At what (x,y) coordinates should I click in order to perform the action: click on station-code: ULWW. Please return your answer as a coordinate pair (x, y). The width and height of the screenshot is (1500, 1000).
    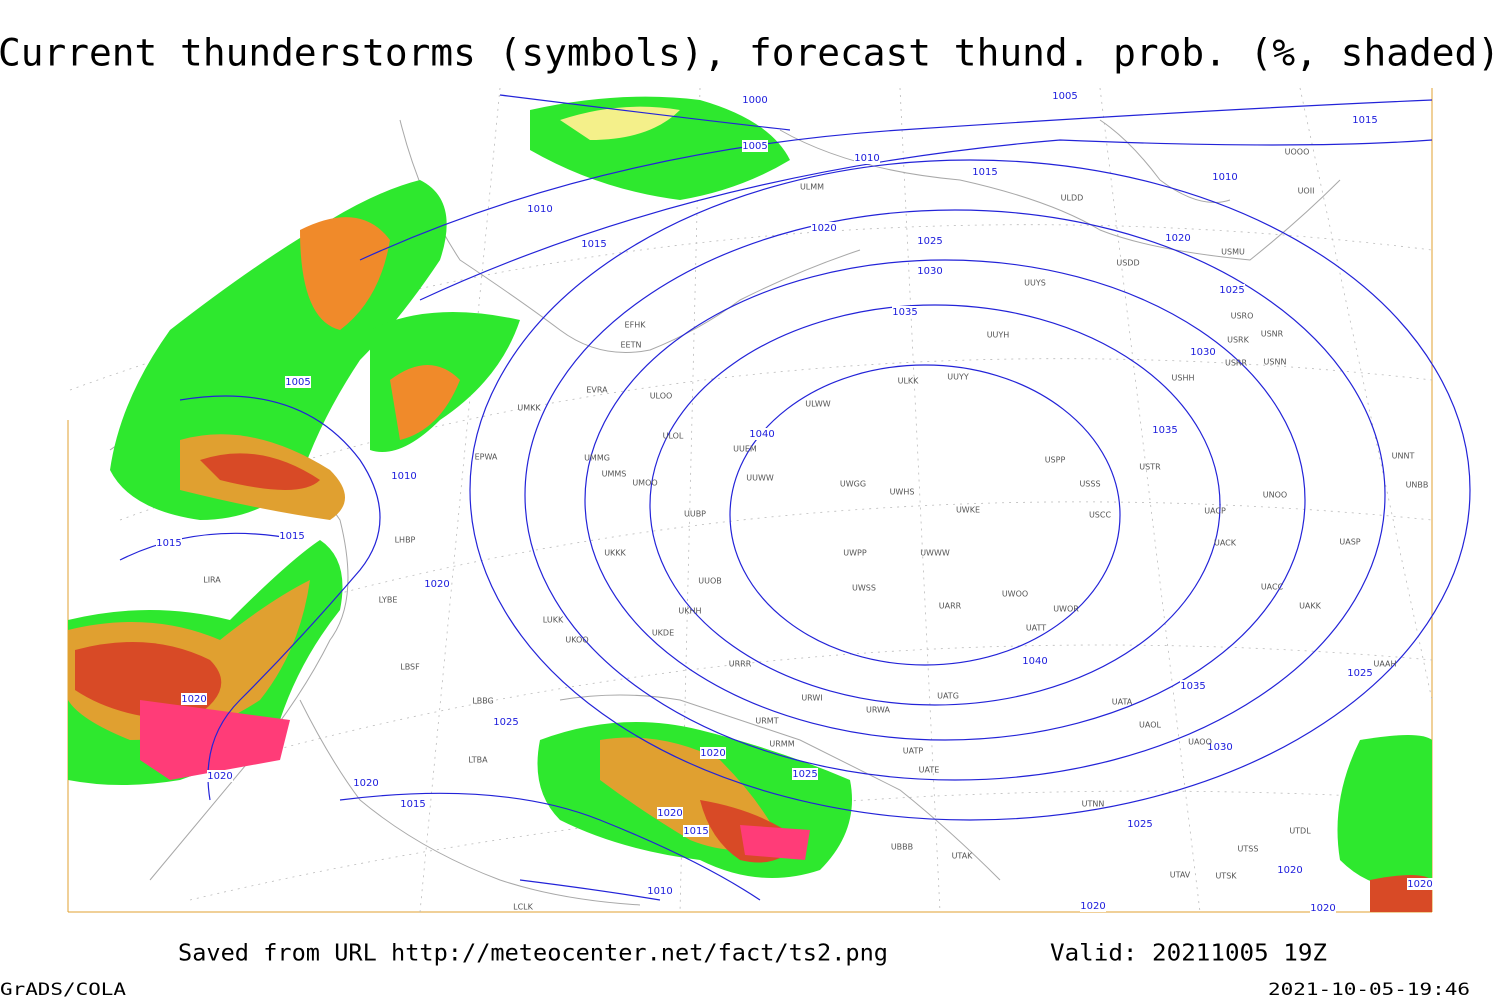
    Looking at the image, I should click on (817, 404).